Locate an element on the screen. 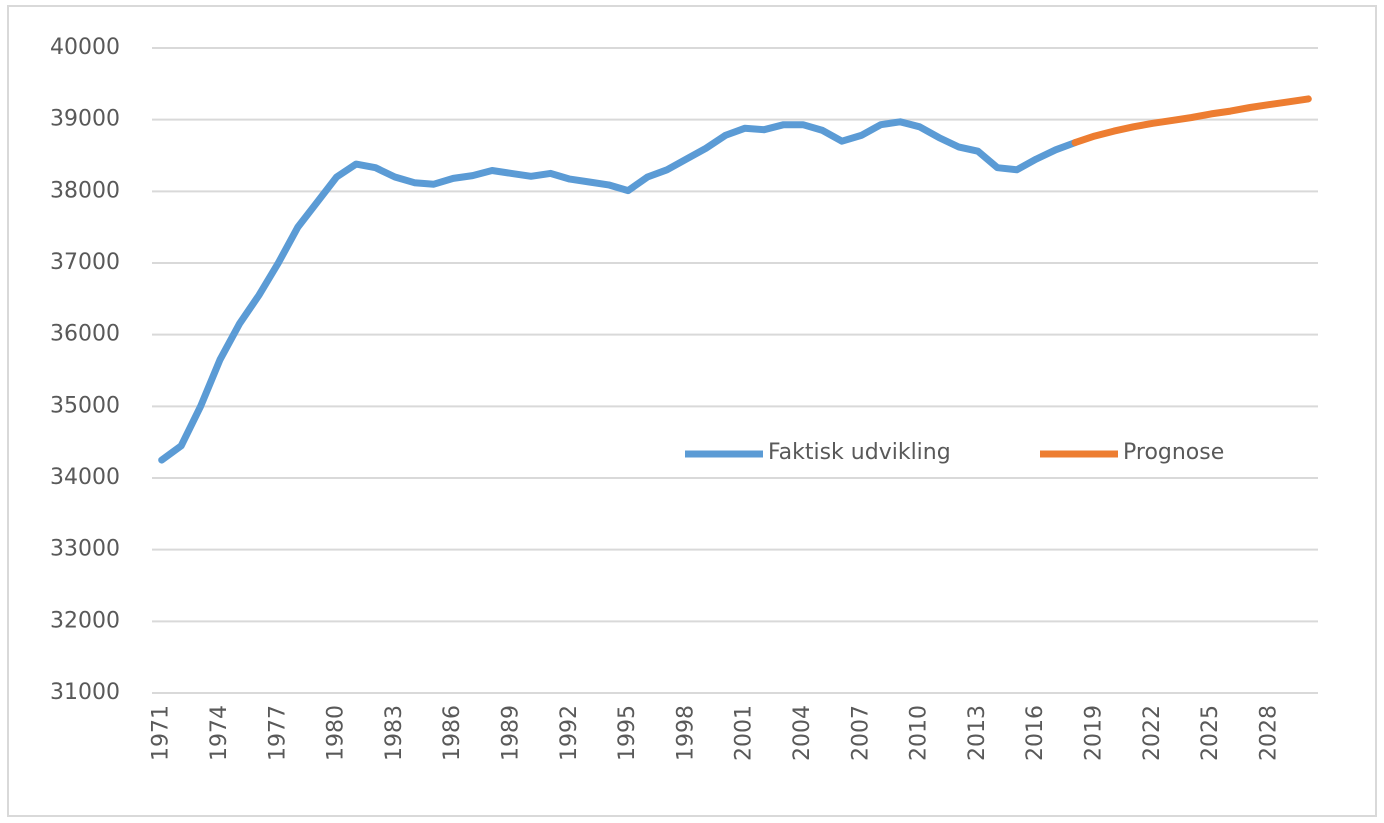  x-tick-label: 2019 is located at coordinates (1094, 733).